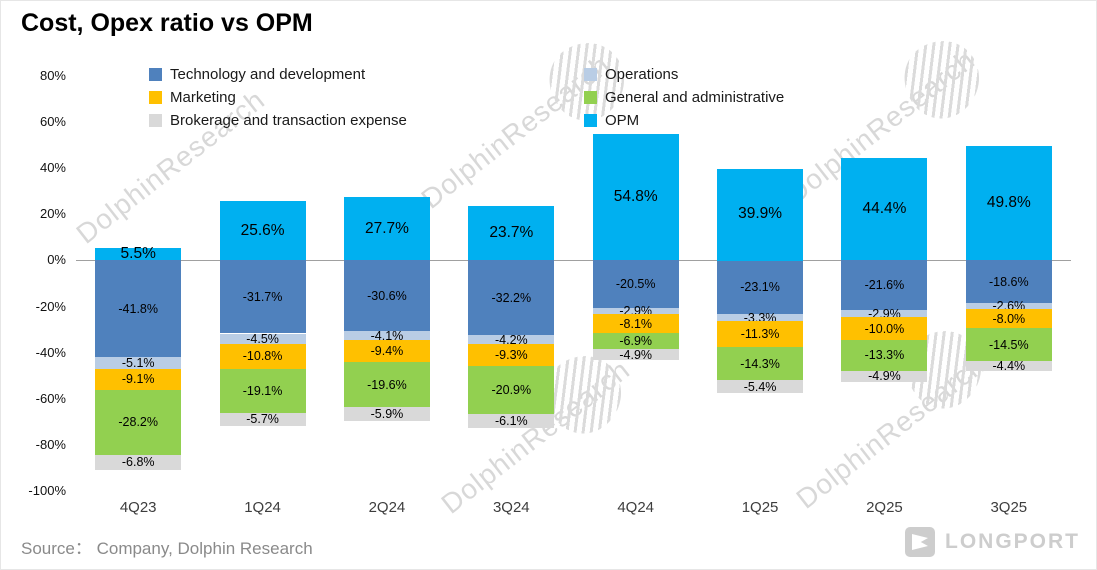 This screenshot has height=570, width=1097. I want to click on segment-value-label: -41.8%, so click(138, 308).